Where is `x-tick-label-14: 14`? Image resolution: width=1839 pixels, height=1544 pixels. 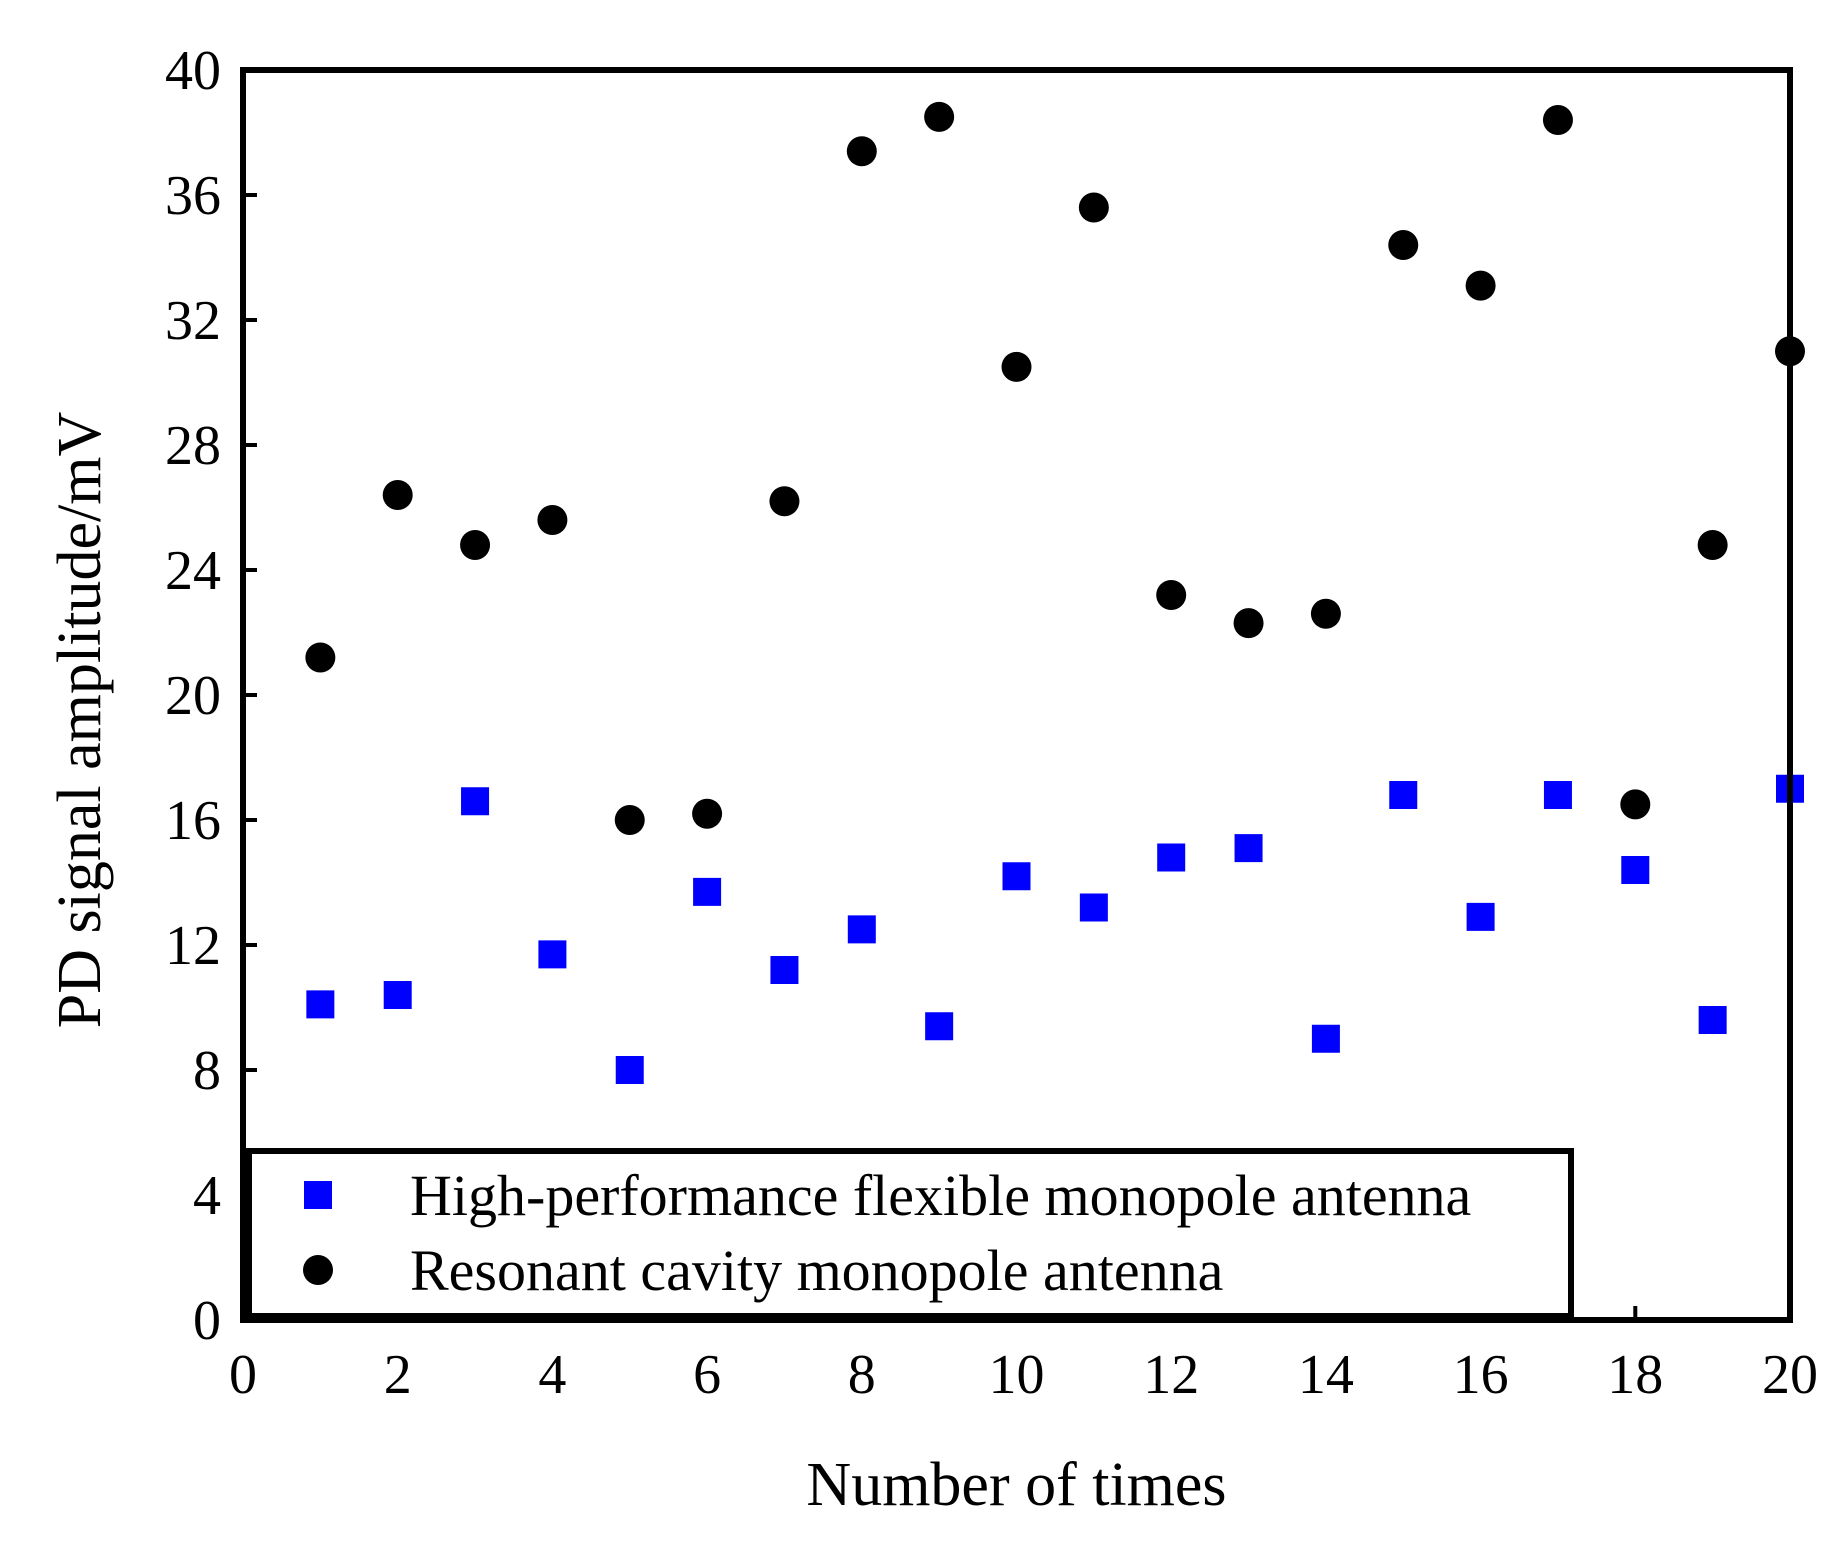
x-tick-label-14: 14 is located at coordinates (1326, 1375).